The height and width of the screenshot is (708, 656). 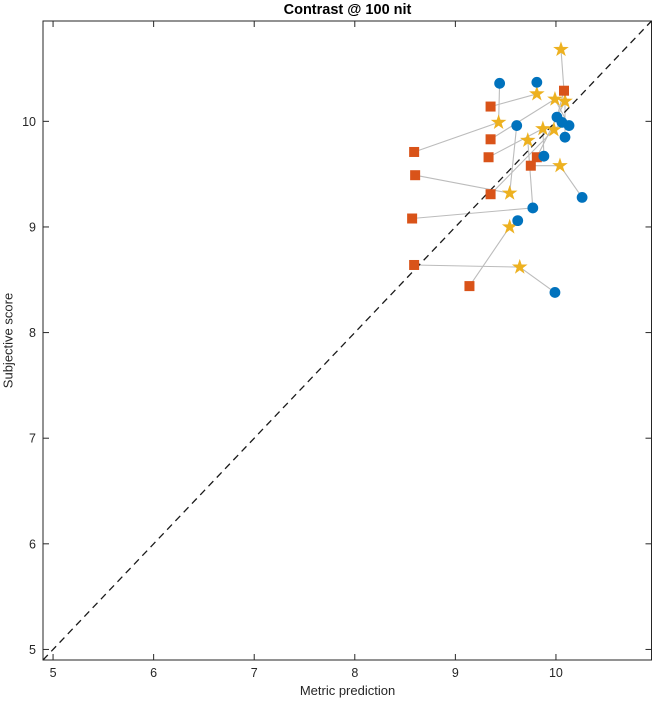 I want to click on y-tick-label: 10, so click(x=29, y=122).